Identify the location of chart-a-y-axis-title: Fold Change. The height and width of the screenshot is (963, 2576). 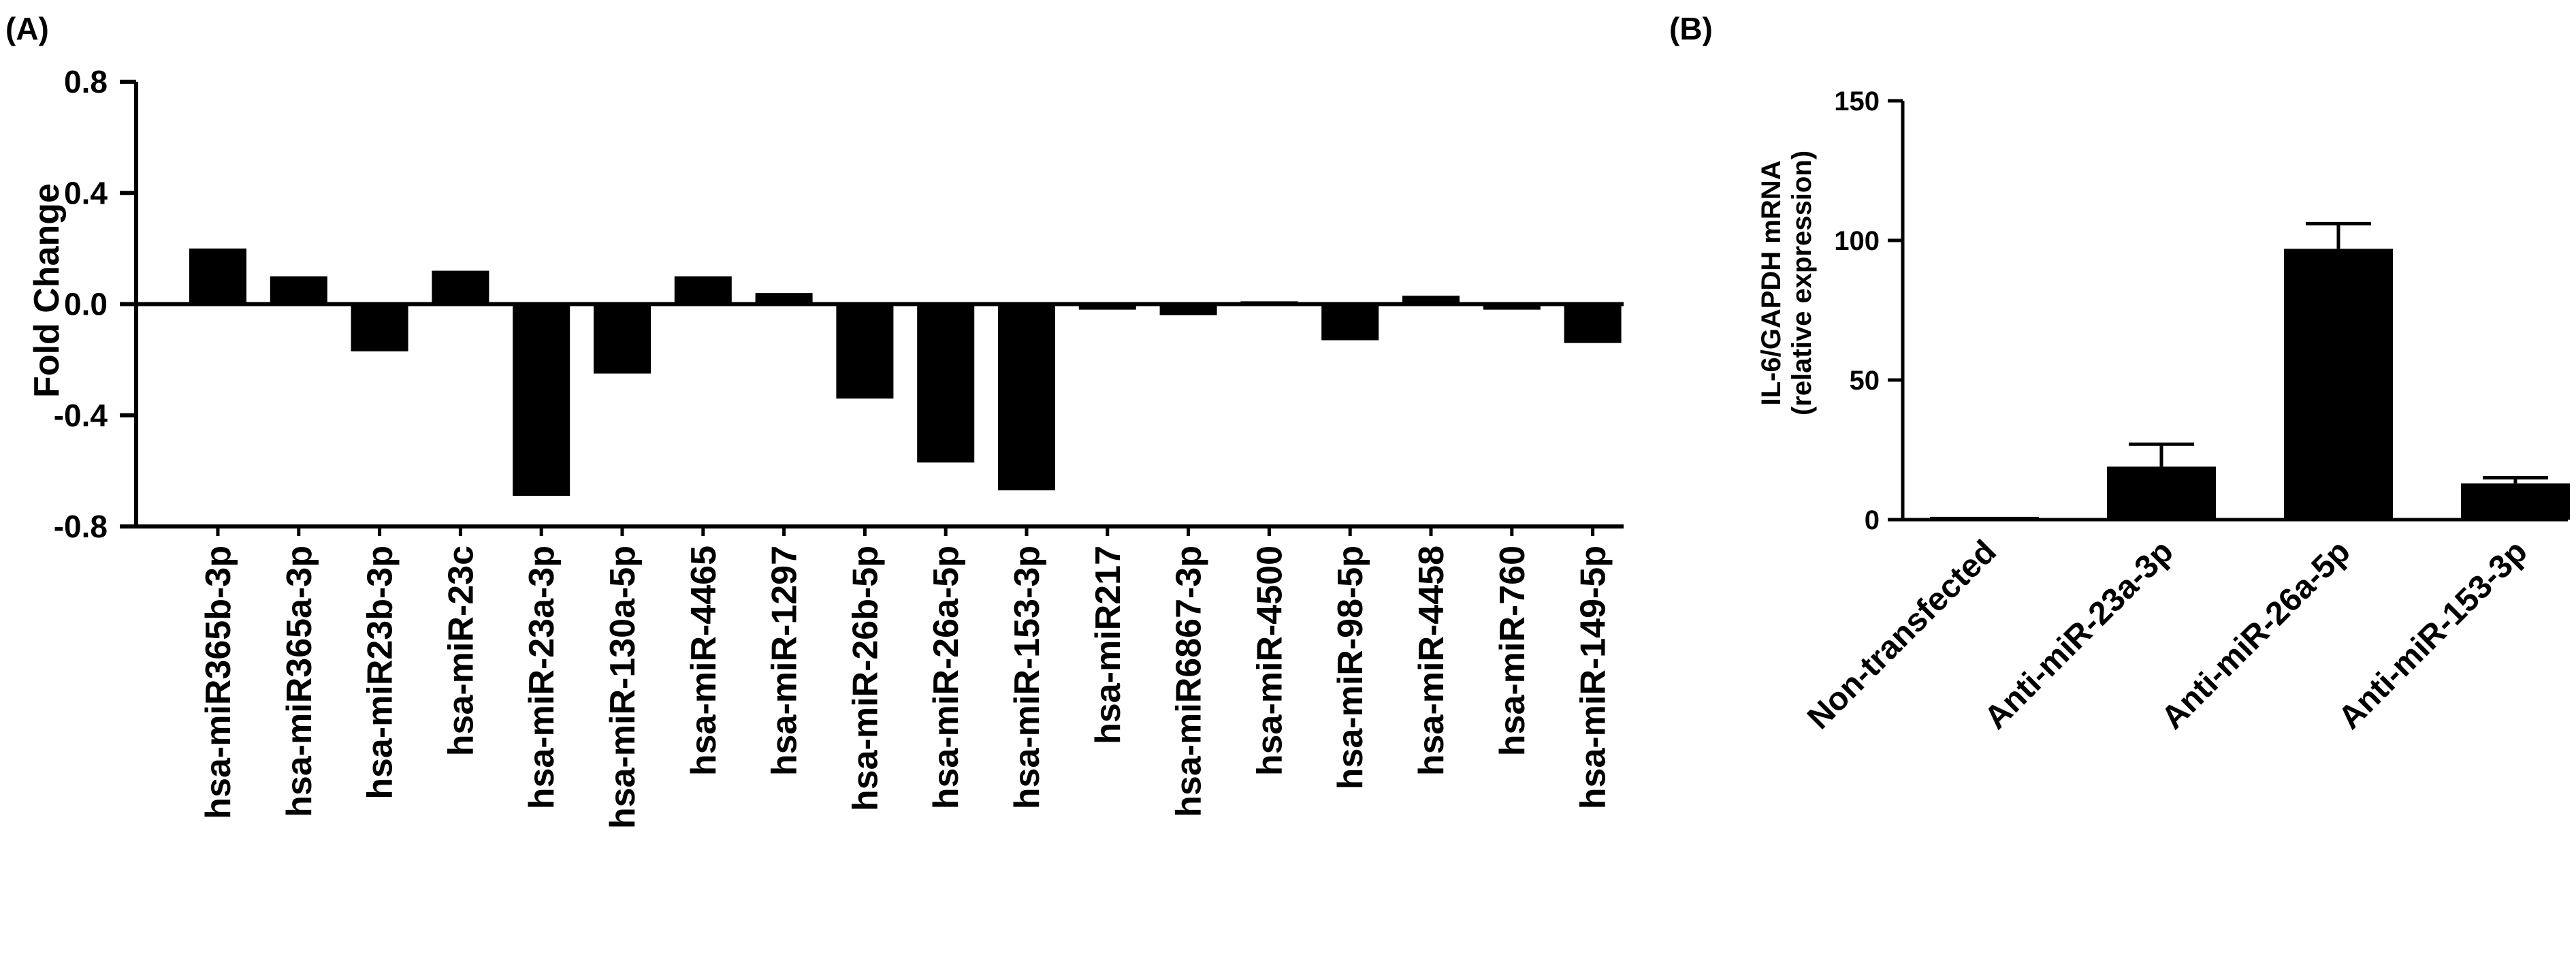
(47, 291).